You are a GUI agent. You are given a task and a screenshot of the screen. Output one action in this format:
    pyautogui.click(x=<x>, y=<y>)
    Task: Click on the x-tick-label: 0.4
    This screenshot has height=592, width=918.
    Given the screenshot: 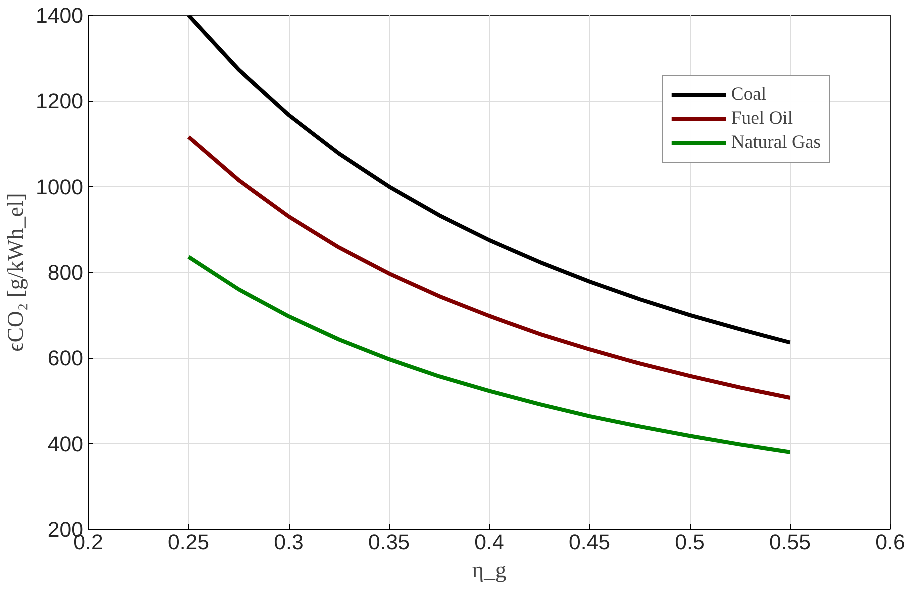 What is the action you would take?
    pyautogui.click(x=489, y=542)
    